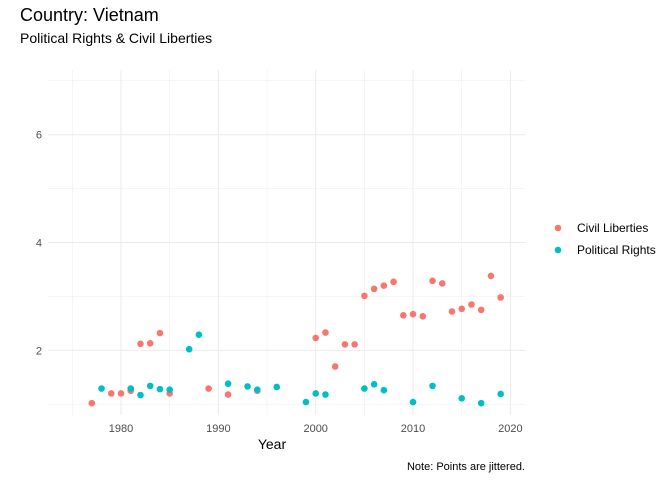 The width and height of the screenshot is (672, 480). I want to click on legend-marker-civil-liberties, so click(558, 228).